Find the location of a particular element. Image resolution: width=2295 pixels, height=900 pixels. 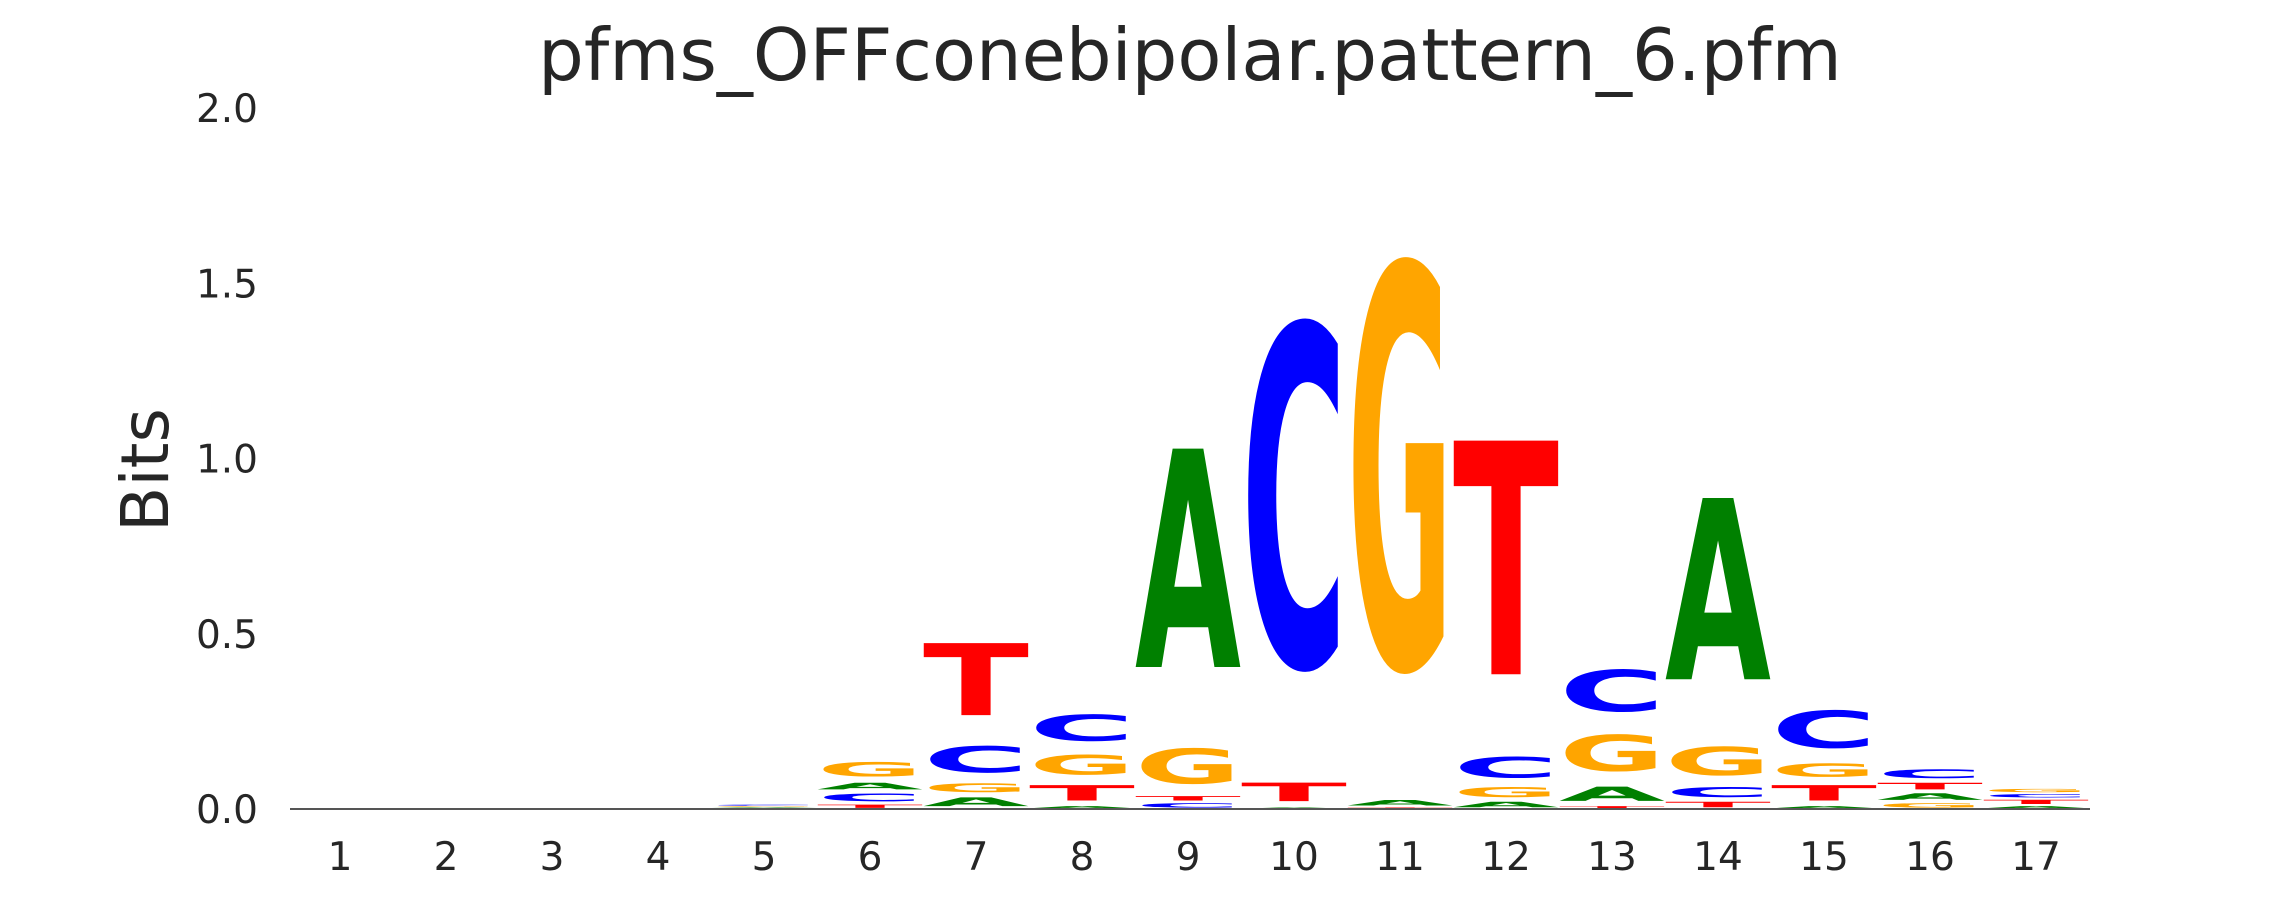

x-tick-label: 3 is located at coordinates (552, 857).